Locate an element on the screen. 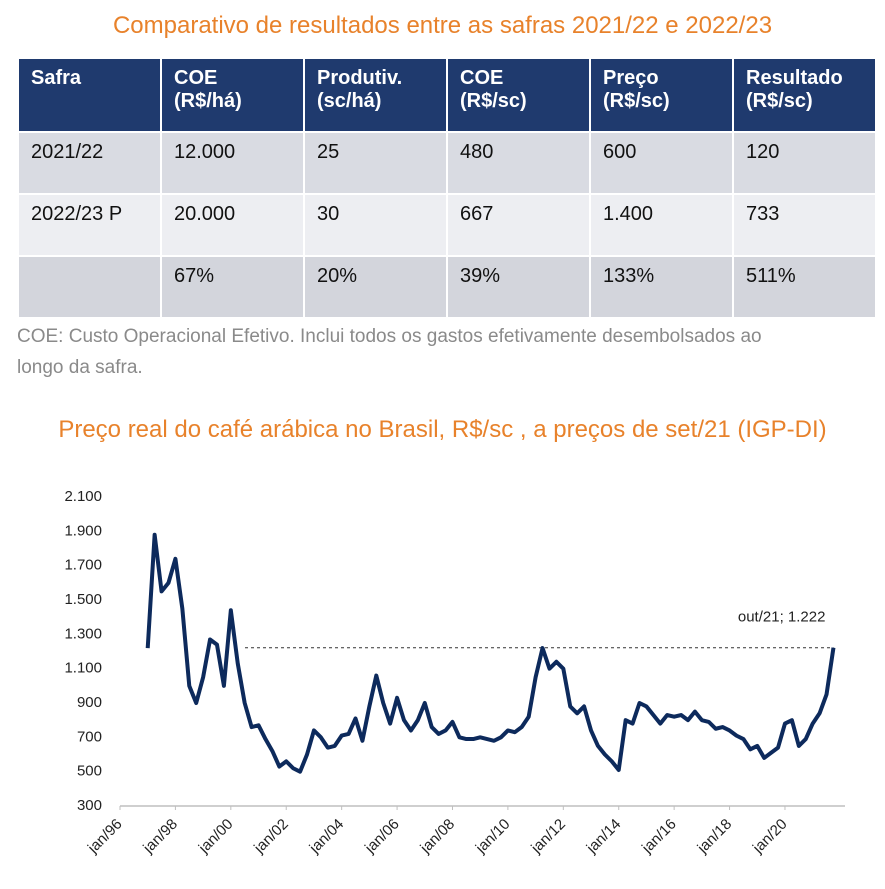 This screenshot has width=885, height=889. x-tick-label: jan/96 is located at coordinates (105, 837).